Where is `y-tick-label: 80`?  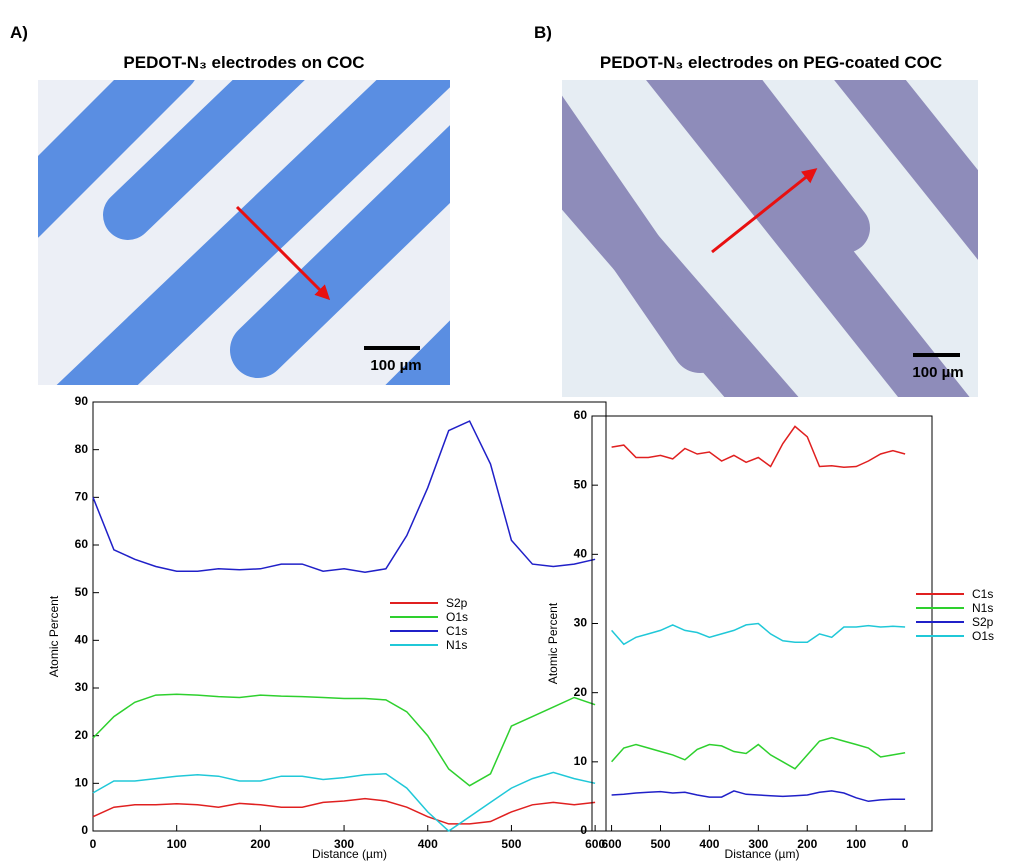 y-tick-label: 80 is located at coordinates (82, 449).